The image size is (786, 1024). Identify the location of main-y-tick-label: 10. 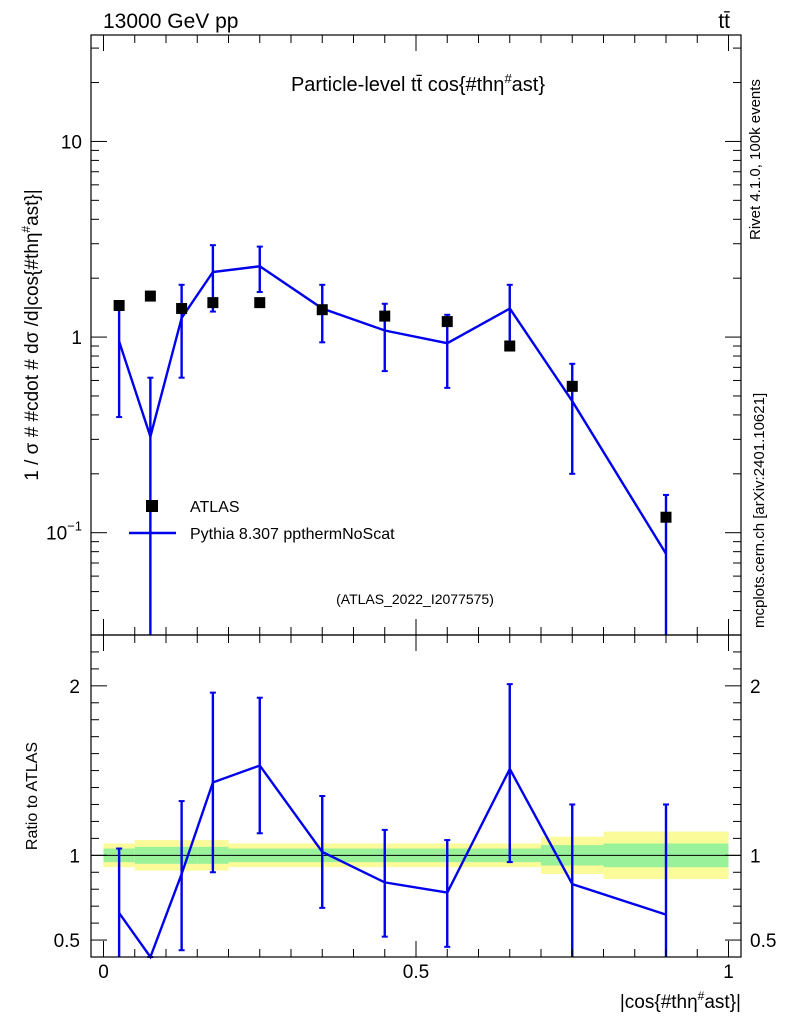
(71, 142).